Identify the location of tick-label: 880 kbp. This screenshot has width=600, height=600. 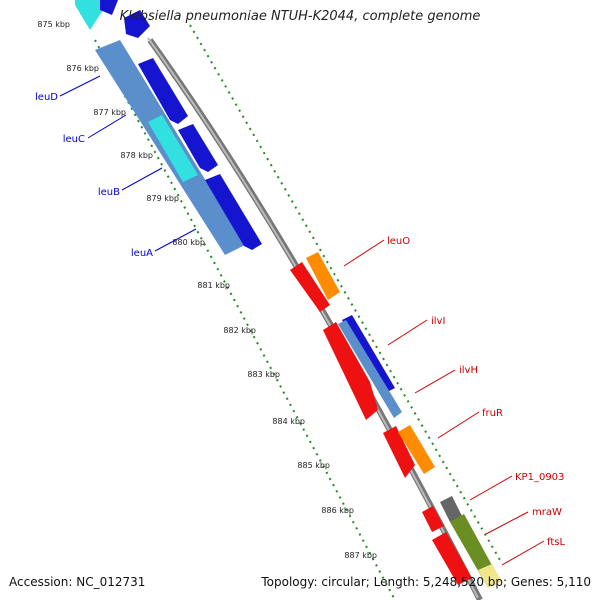
(188, 242).